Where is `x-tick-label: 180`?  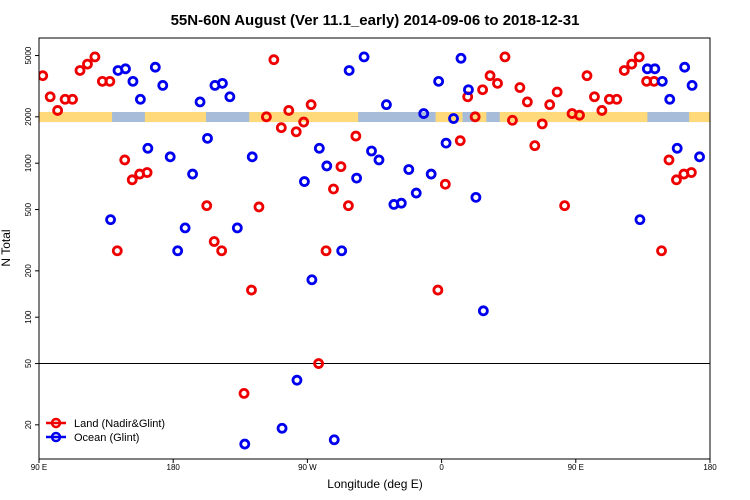 x-tick-label: 180 is located at coordinates (710, 467).